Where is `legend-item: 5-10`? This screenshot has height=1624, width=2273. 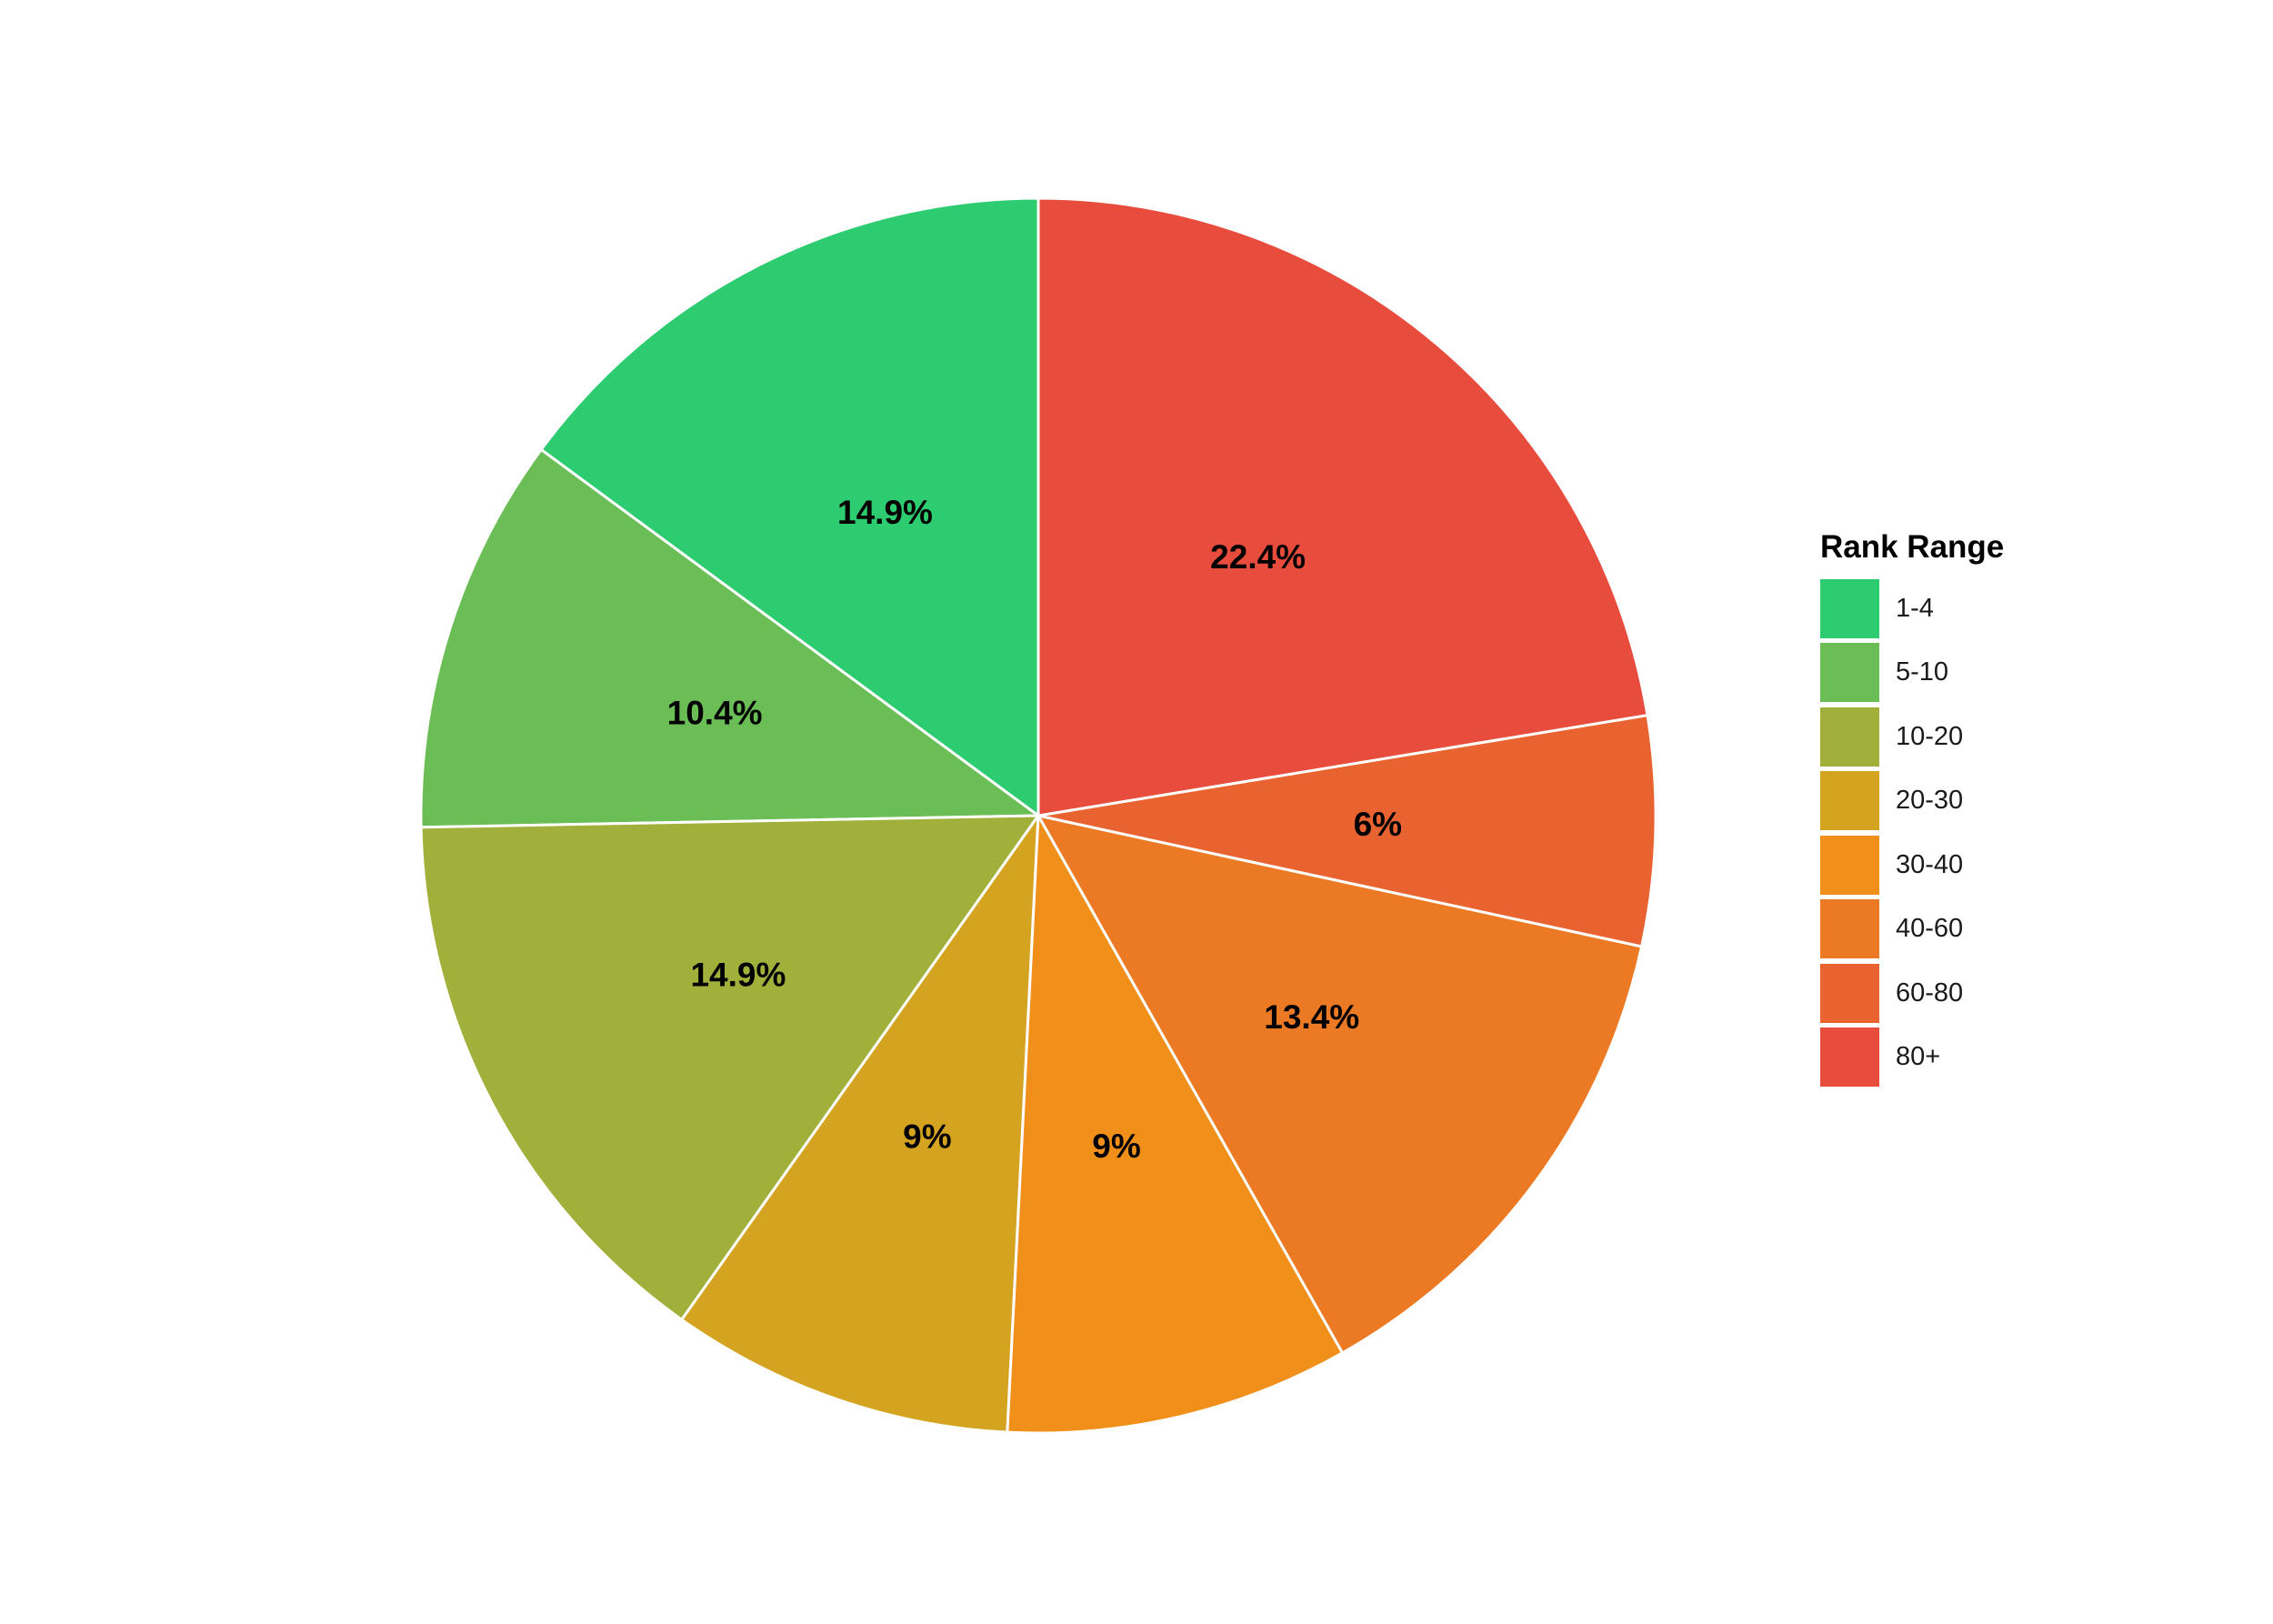
legend-item: 5-10 is located at coordinates (1912, 673).